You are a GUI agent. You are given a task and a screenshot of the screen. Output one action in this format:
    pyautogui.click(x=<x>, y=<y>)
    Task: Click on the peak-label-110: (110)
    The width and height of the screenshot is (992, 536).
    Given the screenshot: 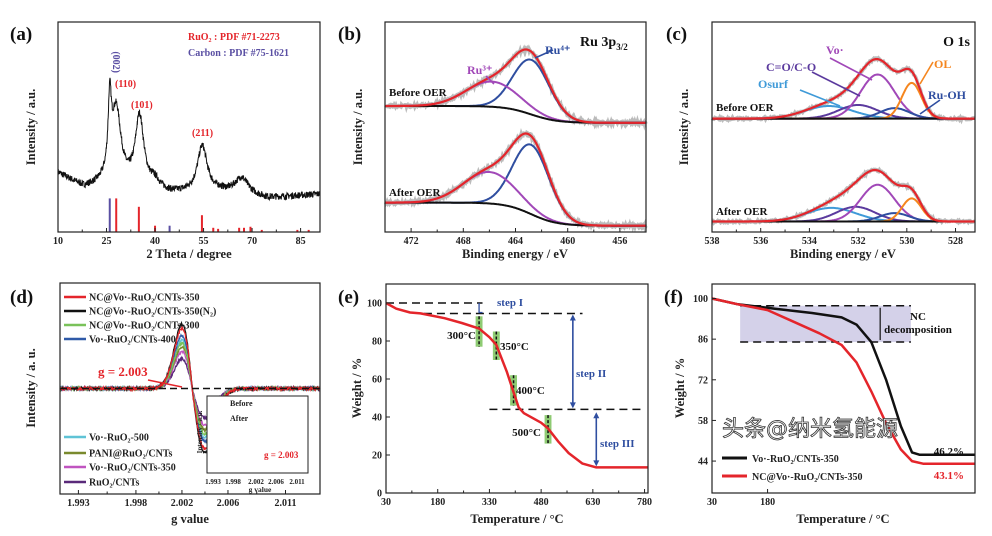 What is the action you would take?
    pyautogui.click(x=125, y=84)
    